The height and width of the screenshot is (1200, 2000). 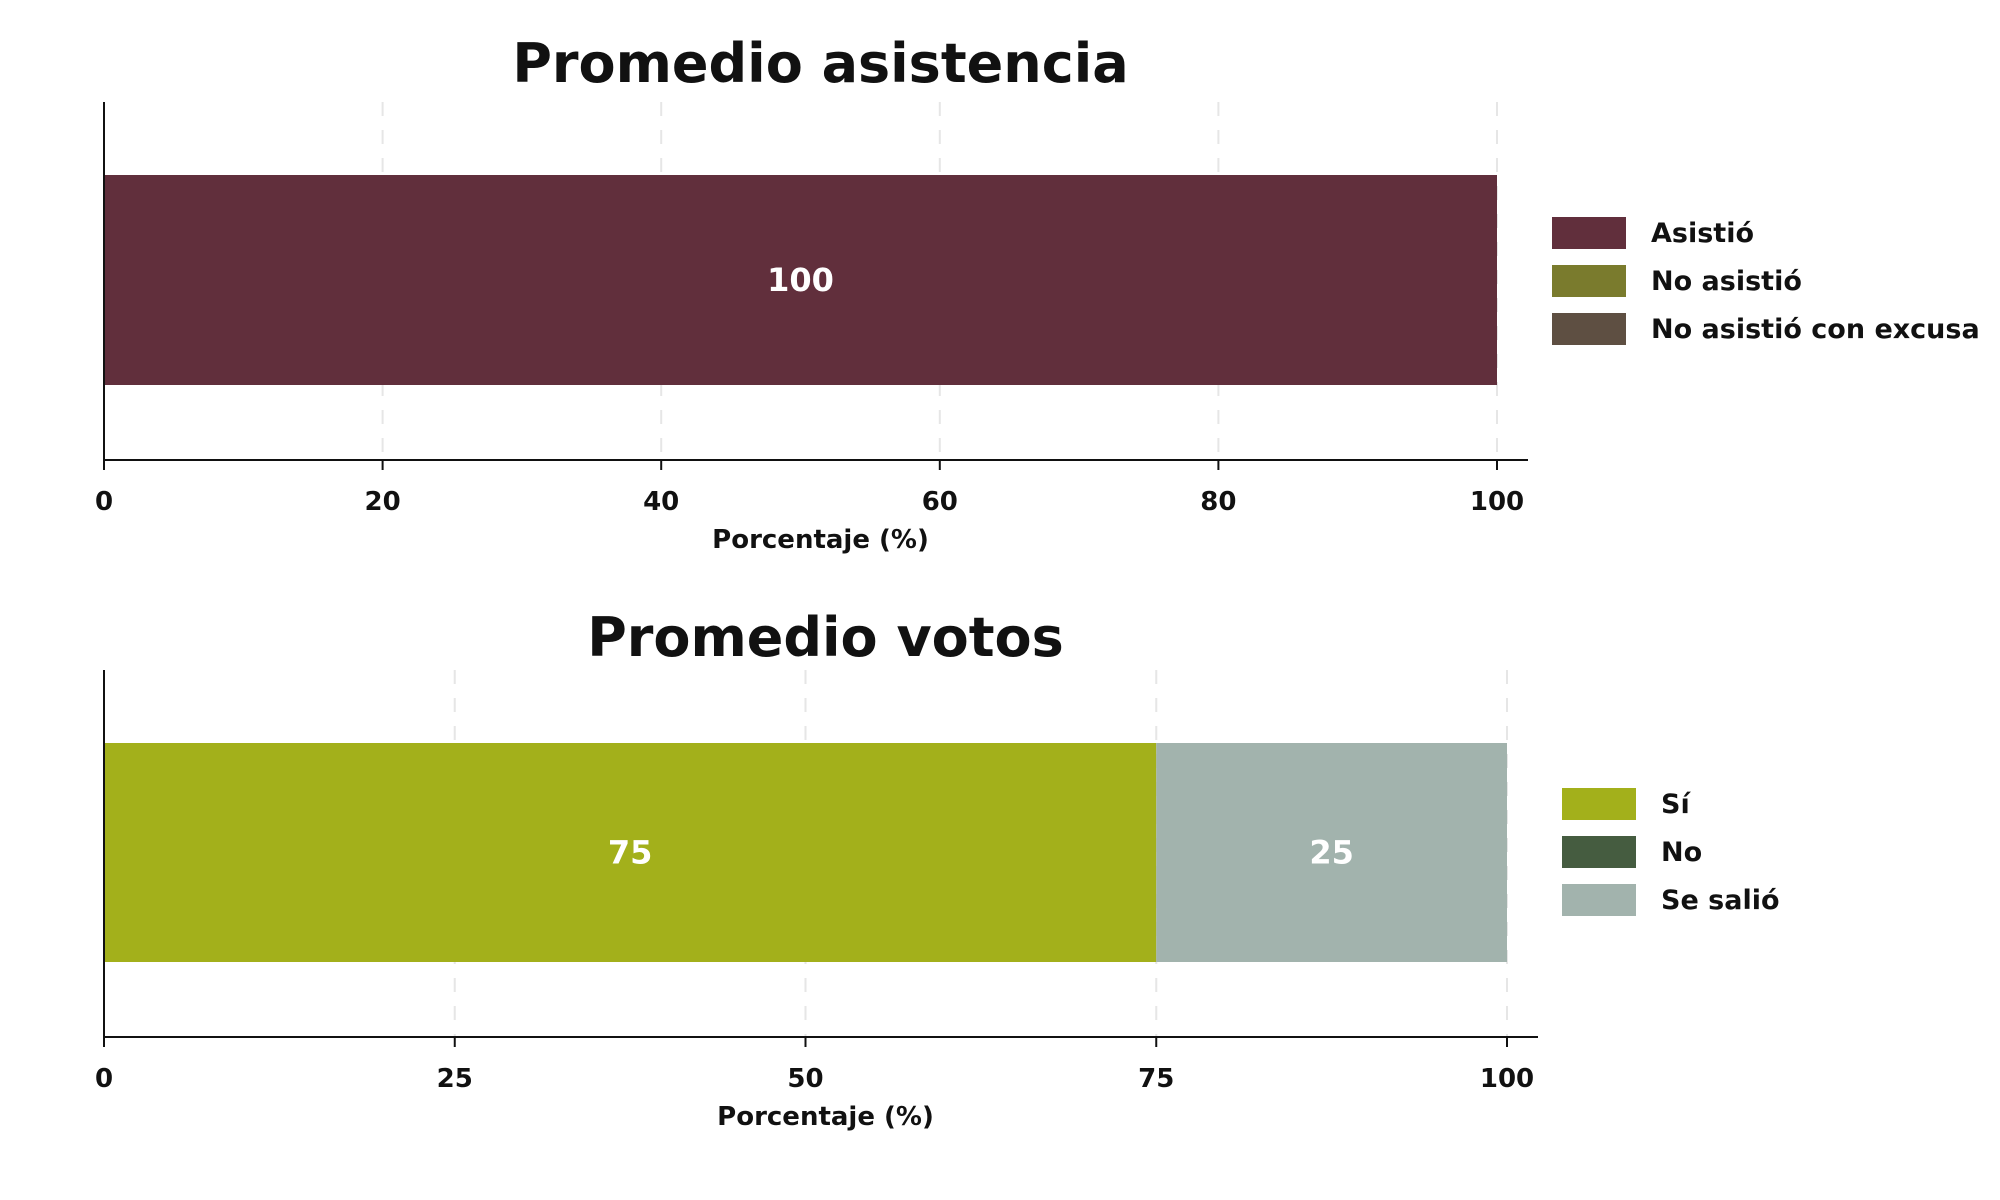 I want to click on x-tick-label: 80, so click(x=1218, y=502).